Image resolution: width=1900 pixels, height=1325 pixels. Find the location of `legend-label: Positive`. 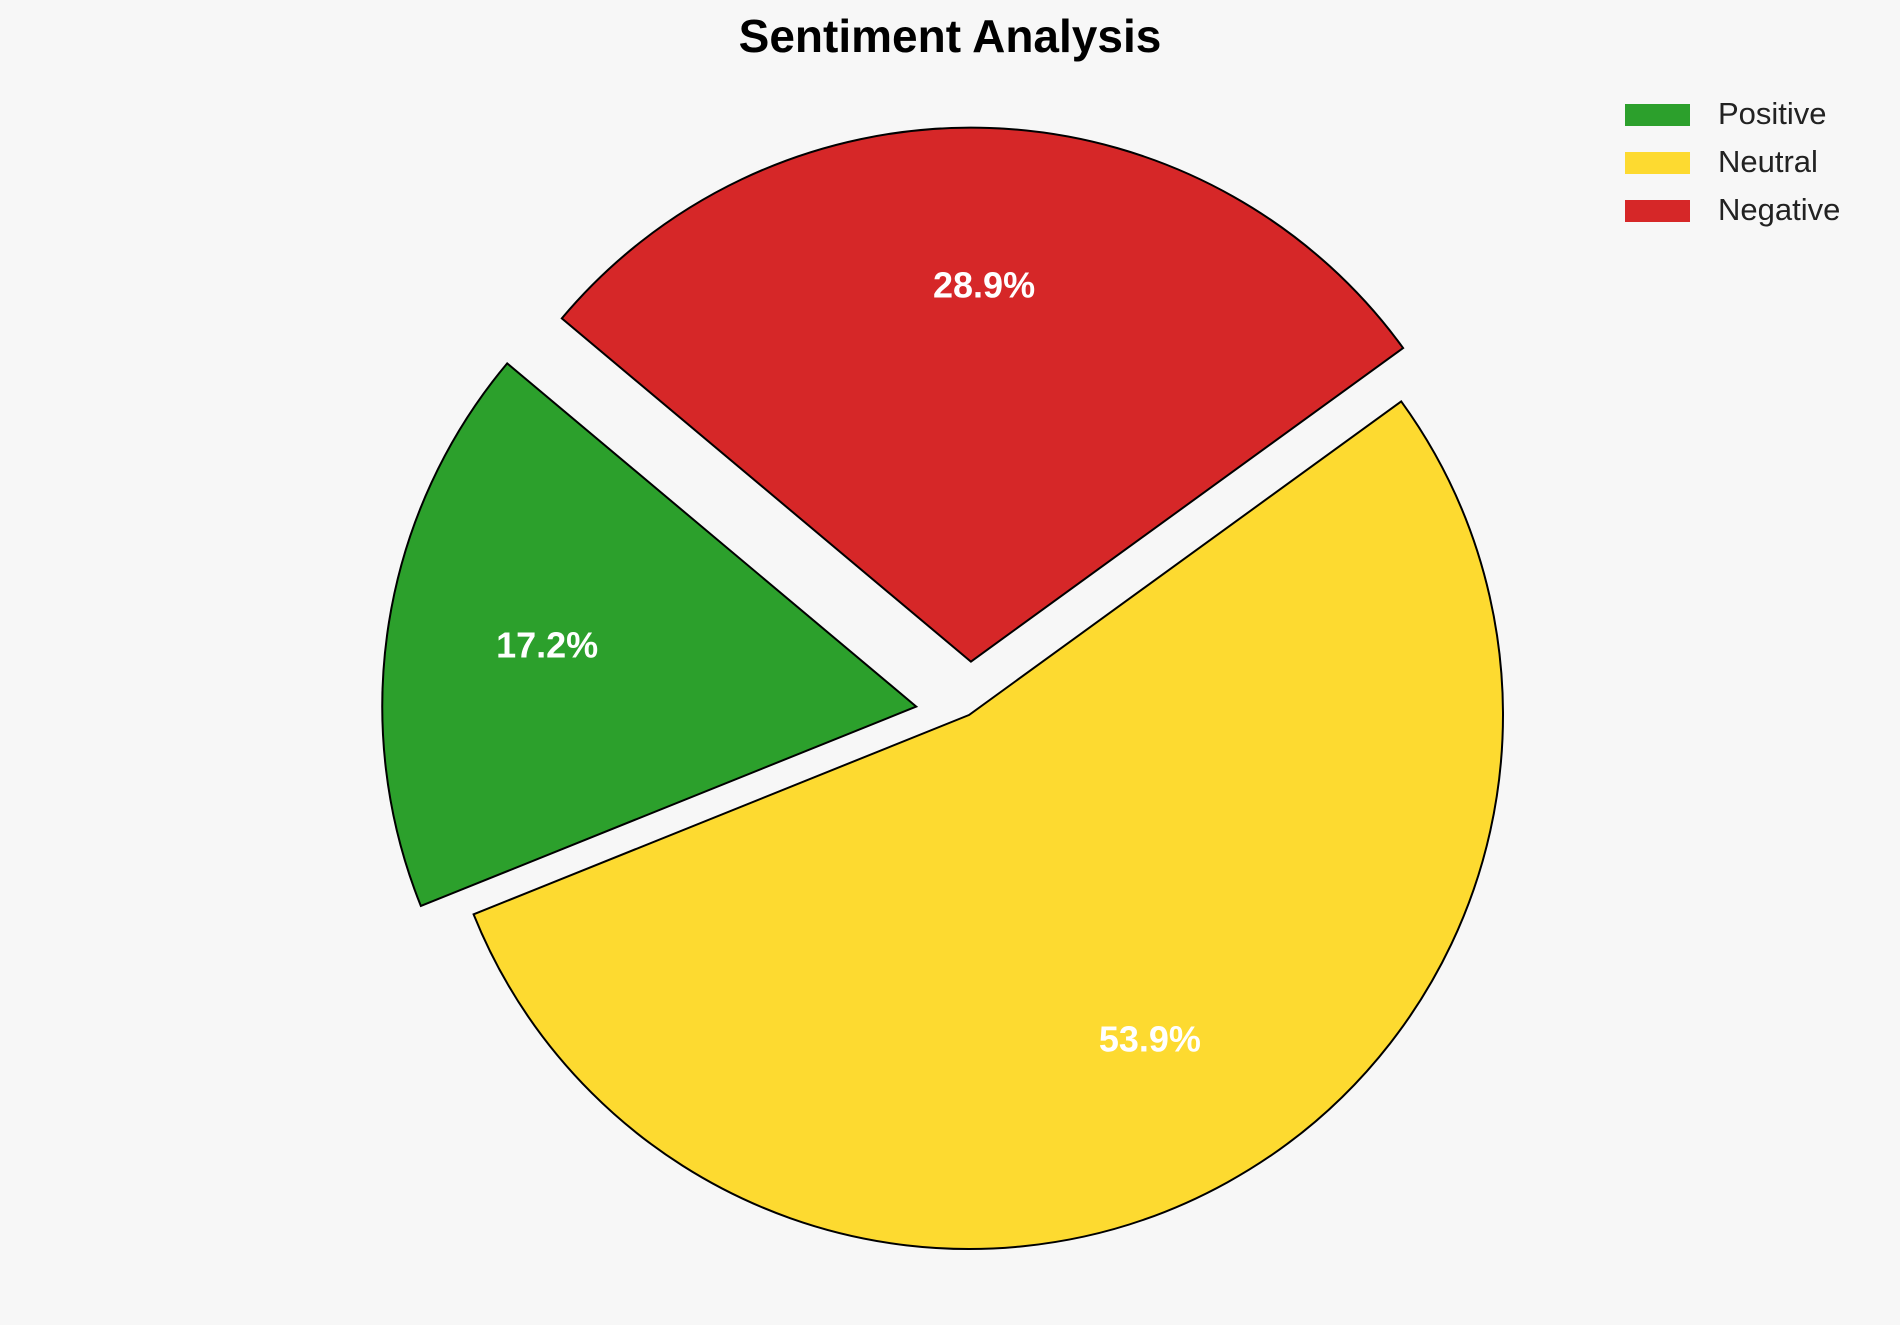

legend-label: Positive is located at coordinates (1772, 113).